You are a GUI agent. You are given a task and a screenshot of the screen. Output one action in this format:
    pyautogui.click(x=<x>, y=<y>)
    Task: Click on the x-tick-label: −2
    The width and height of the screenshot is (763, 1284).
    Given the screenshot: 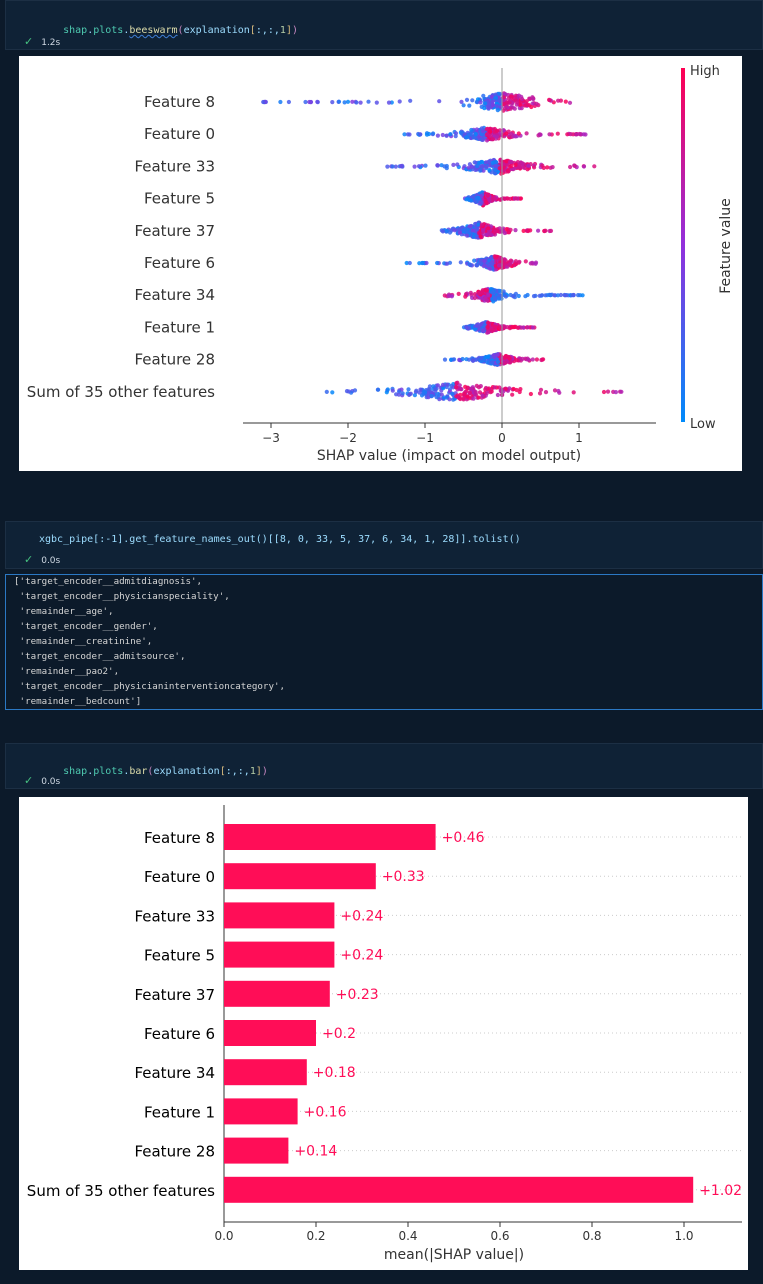 What is the action you would take?
    pyautogui.click(x=348, y=438)
    